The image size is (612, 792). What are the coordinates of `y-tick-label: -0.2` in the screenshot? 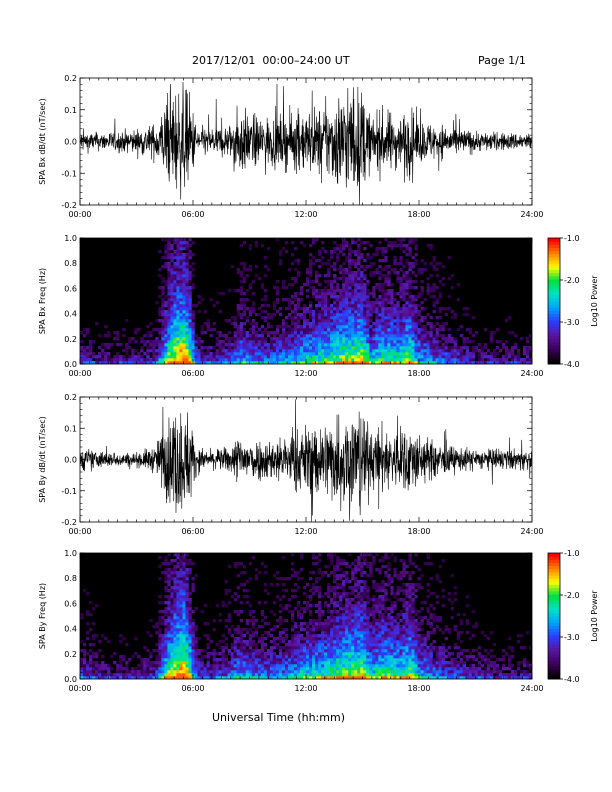 It's located at (69, 522).